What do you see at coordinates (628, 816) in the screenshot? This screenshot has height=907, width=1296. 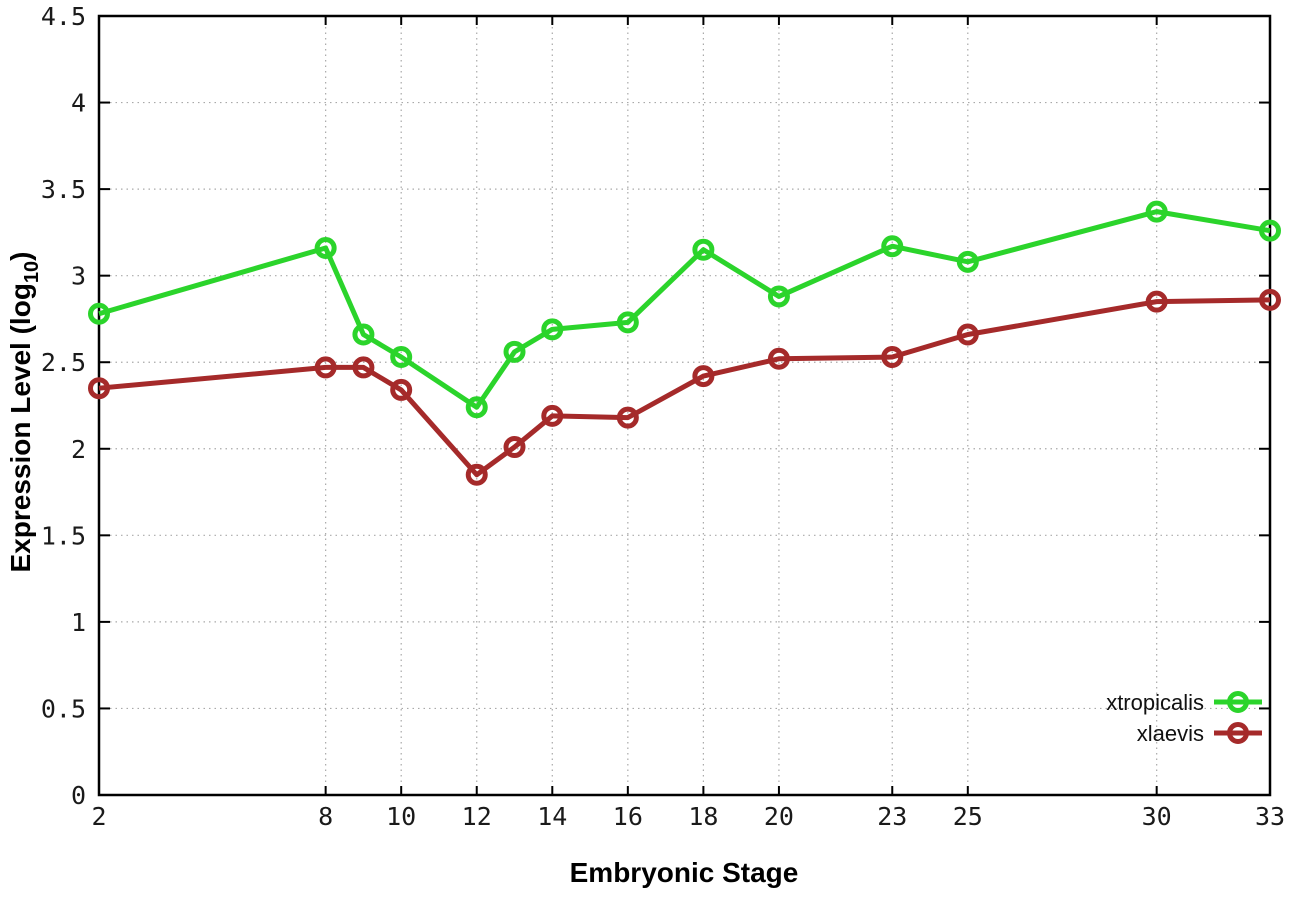 I see `x-tick-label: 16` at bounding box center [628, 816].